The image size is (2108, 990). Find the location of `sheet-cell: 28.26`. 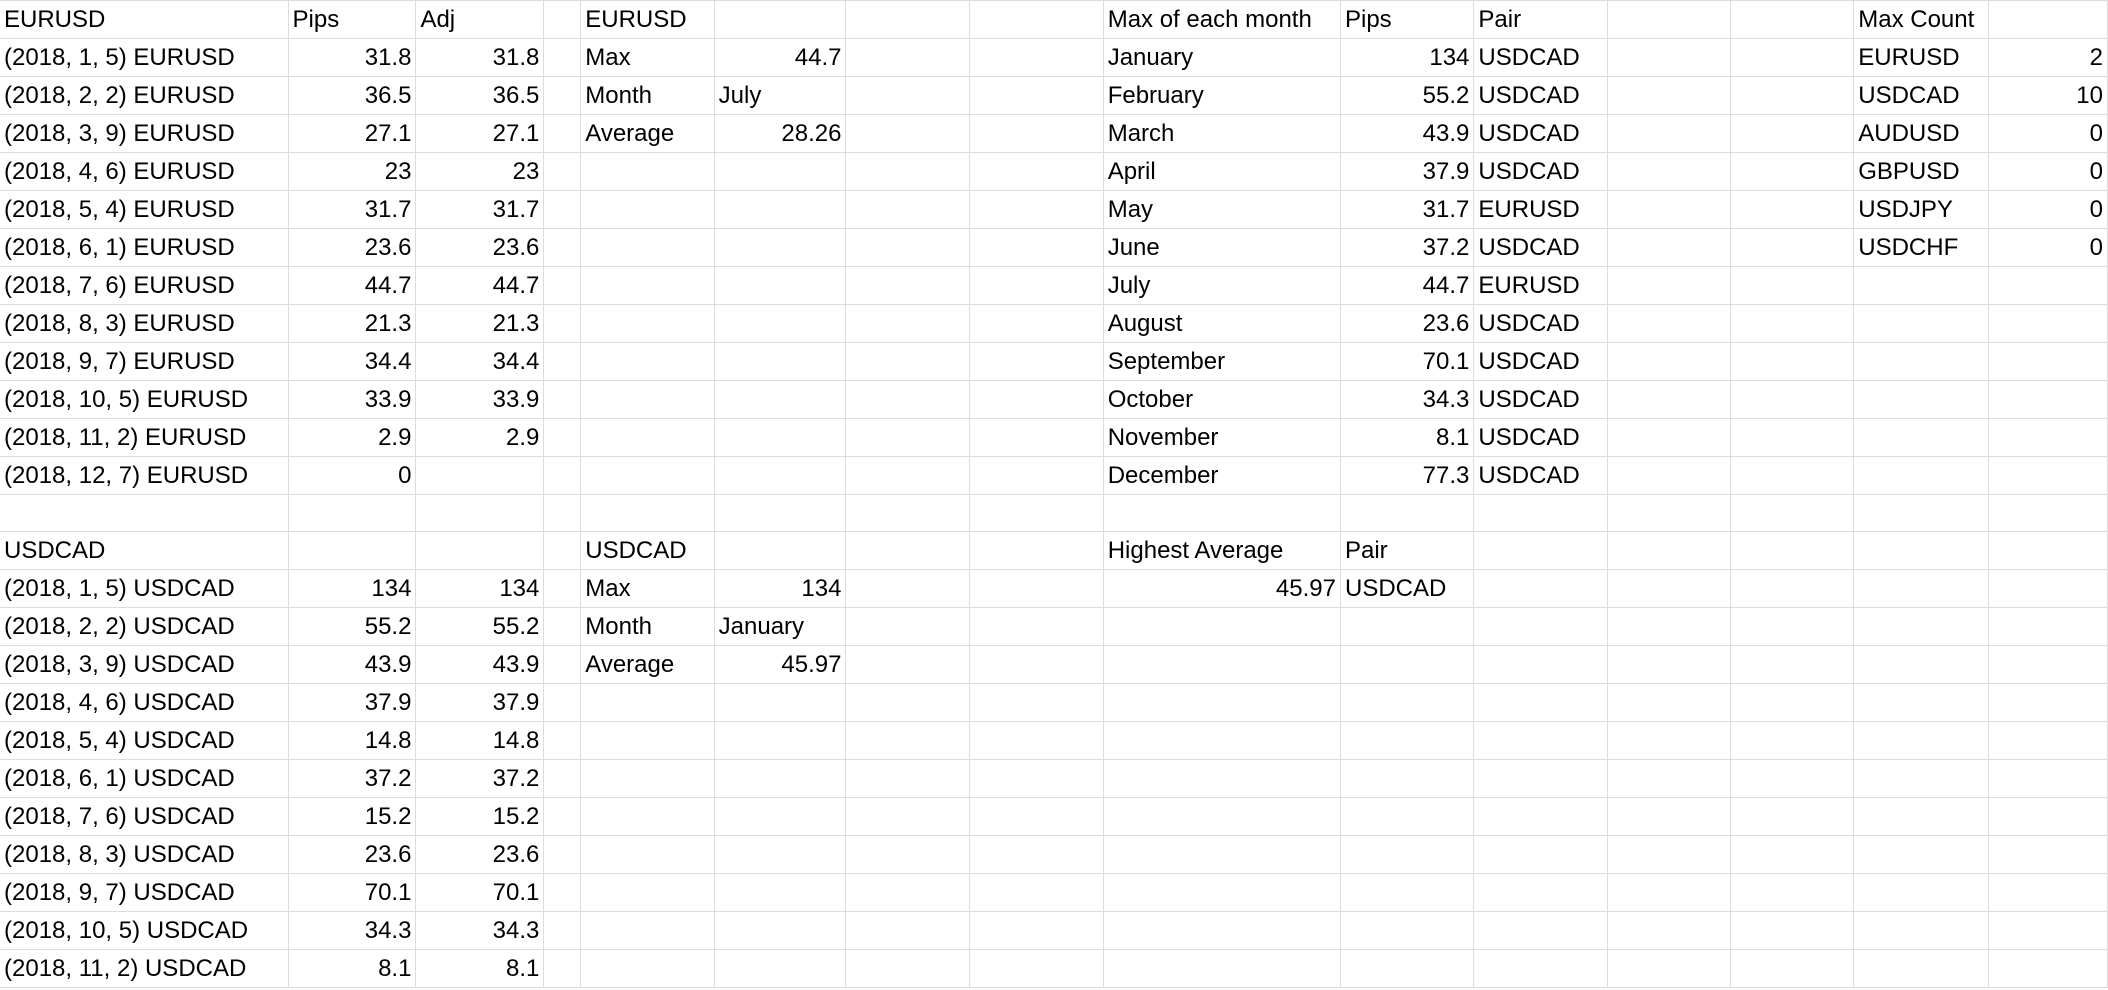

sheet-cell: 28.26 is located at coordinates (780, 133).